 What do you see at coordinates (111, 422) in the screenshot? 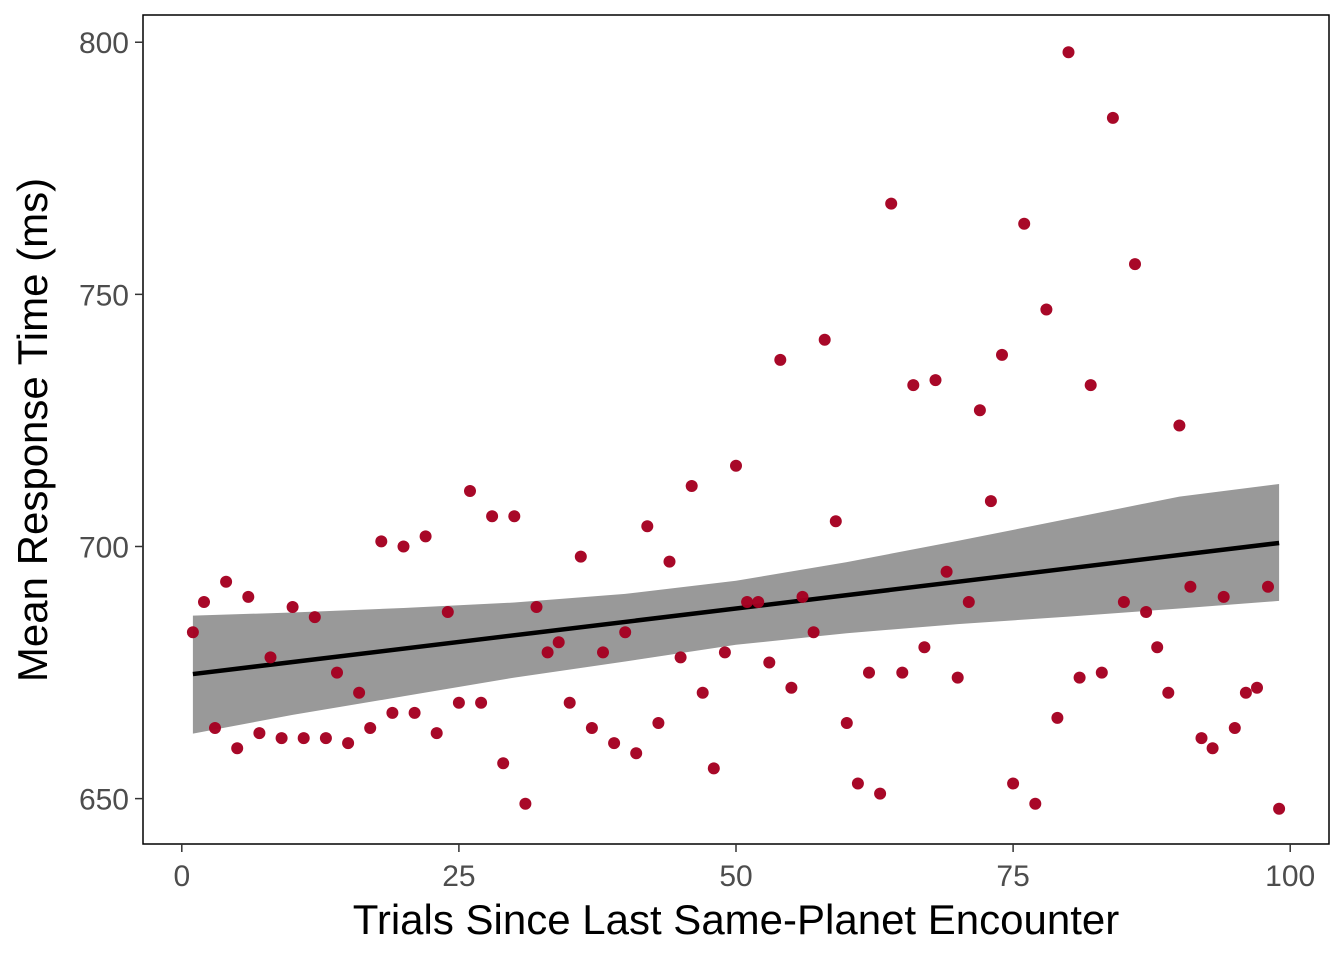
I see `y-axis: 650 700 750 800` at bounding box center [111, 422].